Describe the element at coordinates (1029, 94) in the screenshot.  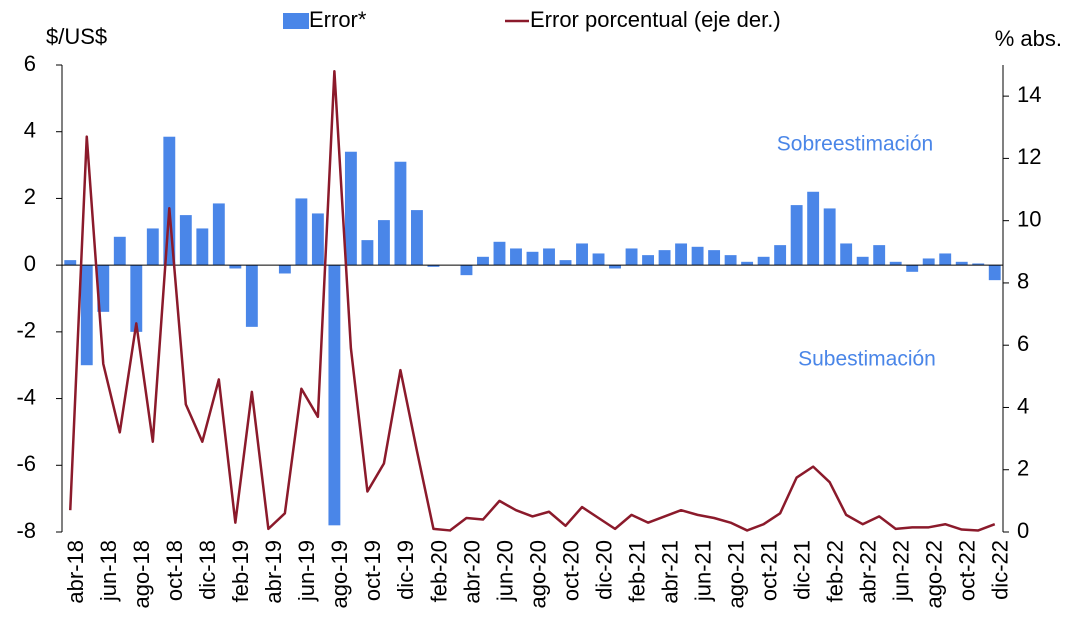
I see `y2-tick-label: 14` at that location.